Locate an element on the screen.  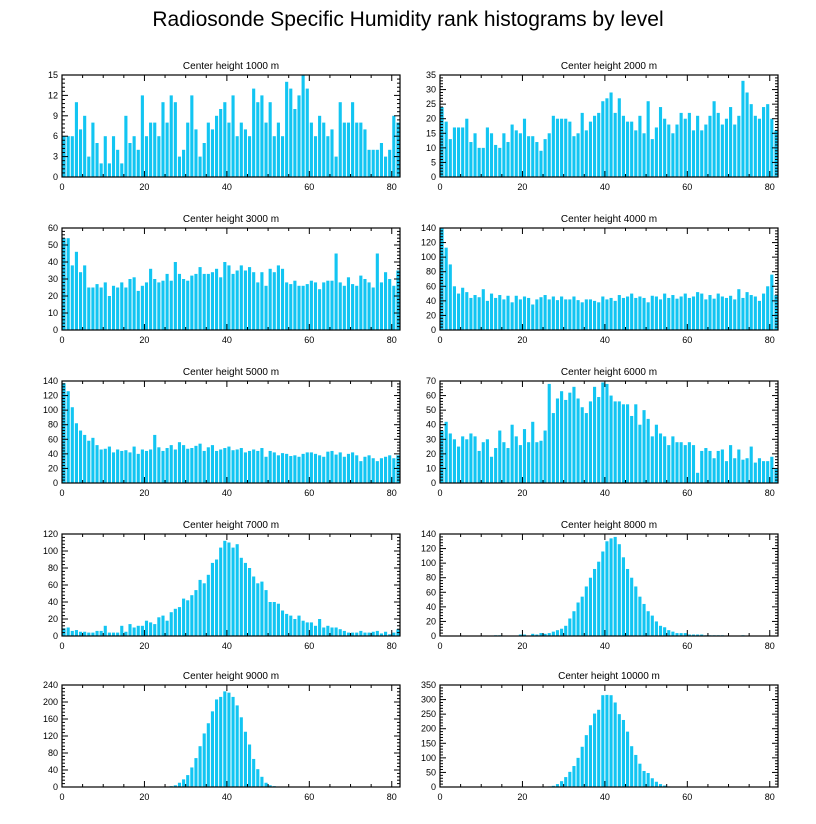
y-tick-label: 150 is located at coordinates (428, 743).